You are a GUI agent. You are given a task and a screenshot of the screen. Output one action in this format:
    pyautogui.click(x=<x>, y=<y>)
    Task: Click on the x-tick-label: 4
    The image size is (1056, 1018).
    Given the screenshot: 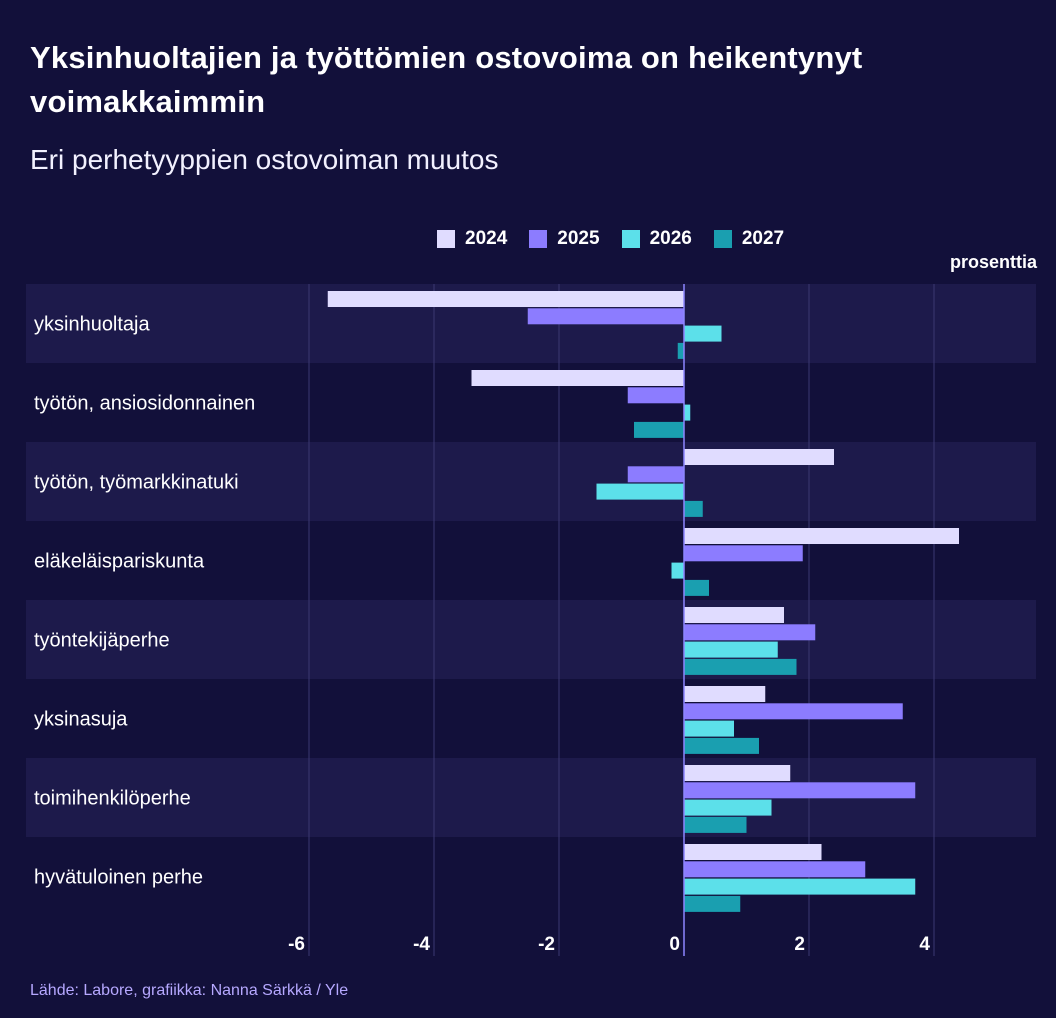 What is the action you would take?
    pyautogui.click(x=924, y=944)
    